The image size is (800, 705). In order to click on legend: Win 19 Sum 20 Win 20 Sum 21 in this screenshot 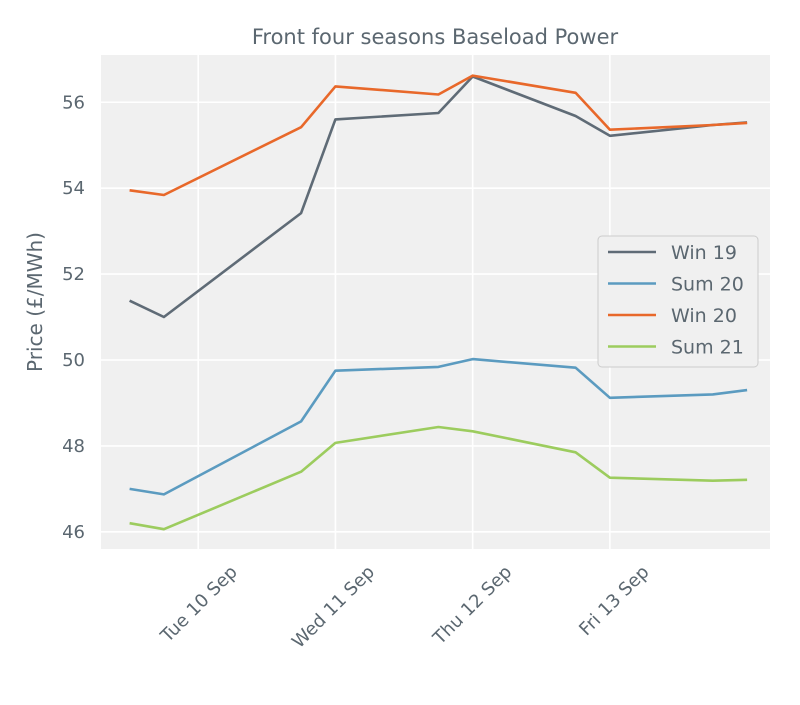, I will do `click(678, 301)`.